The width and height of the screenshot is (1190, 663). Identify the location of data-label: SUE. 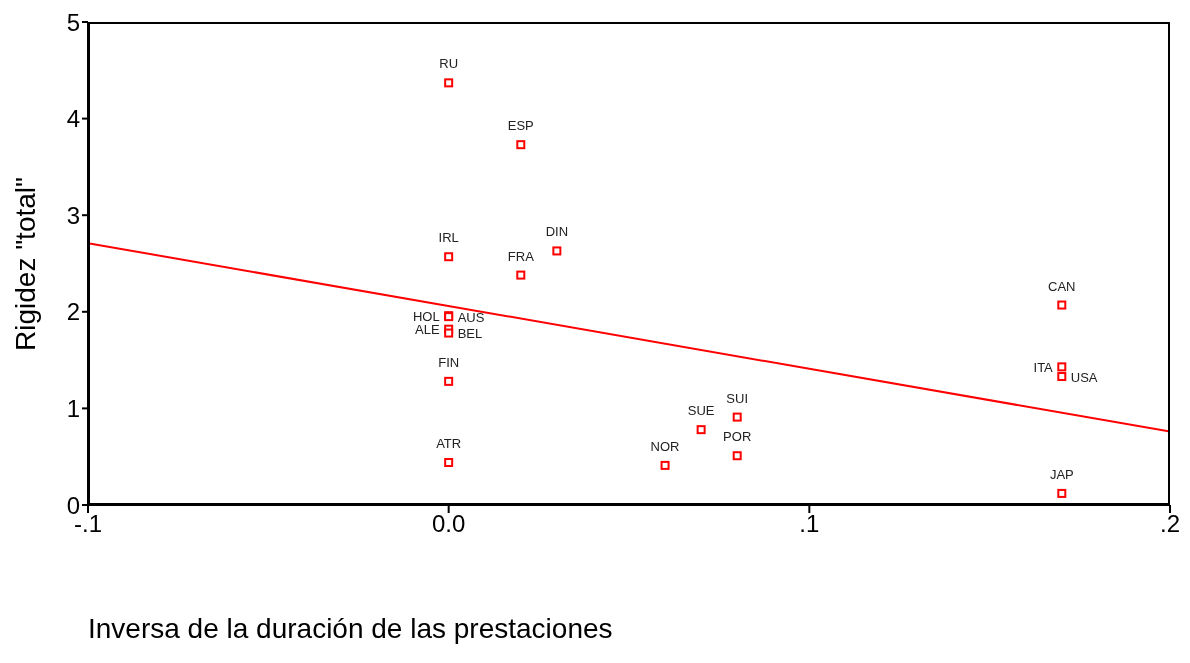
(701, 411).